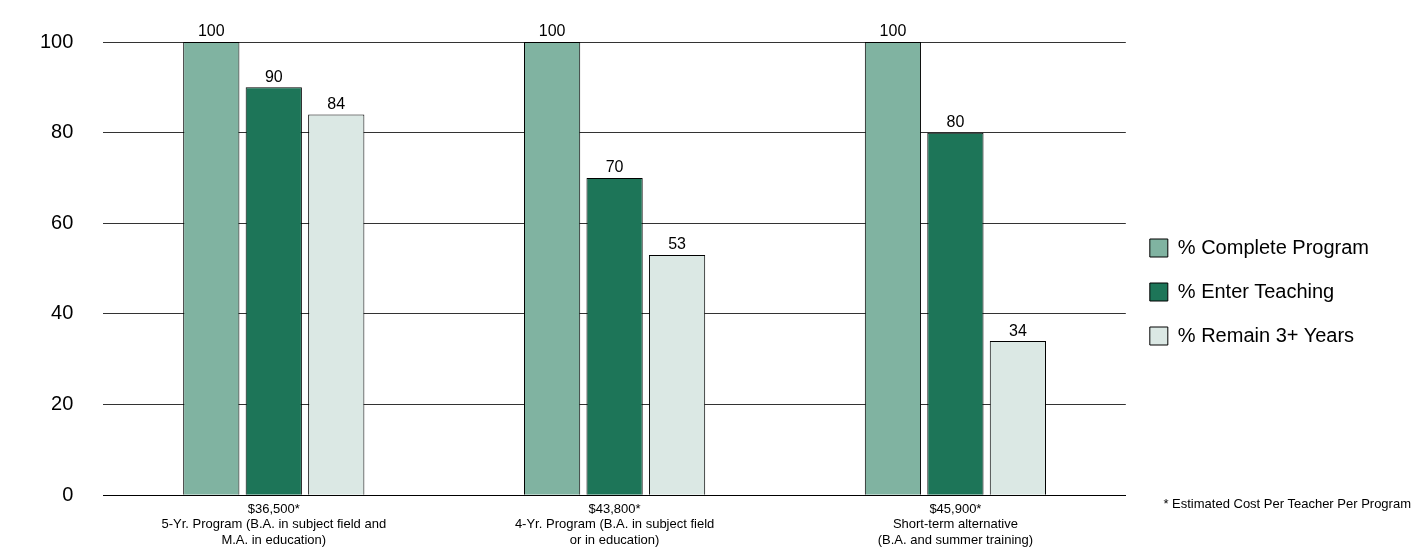  Describe the element at coordinates (955, 523) in the screenshot. I see `x-tick-label: $45,900* Short-term alternative (B.A. and summer training)` at that location.